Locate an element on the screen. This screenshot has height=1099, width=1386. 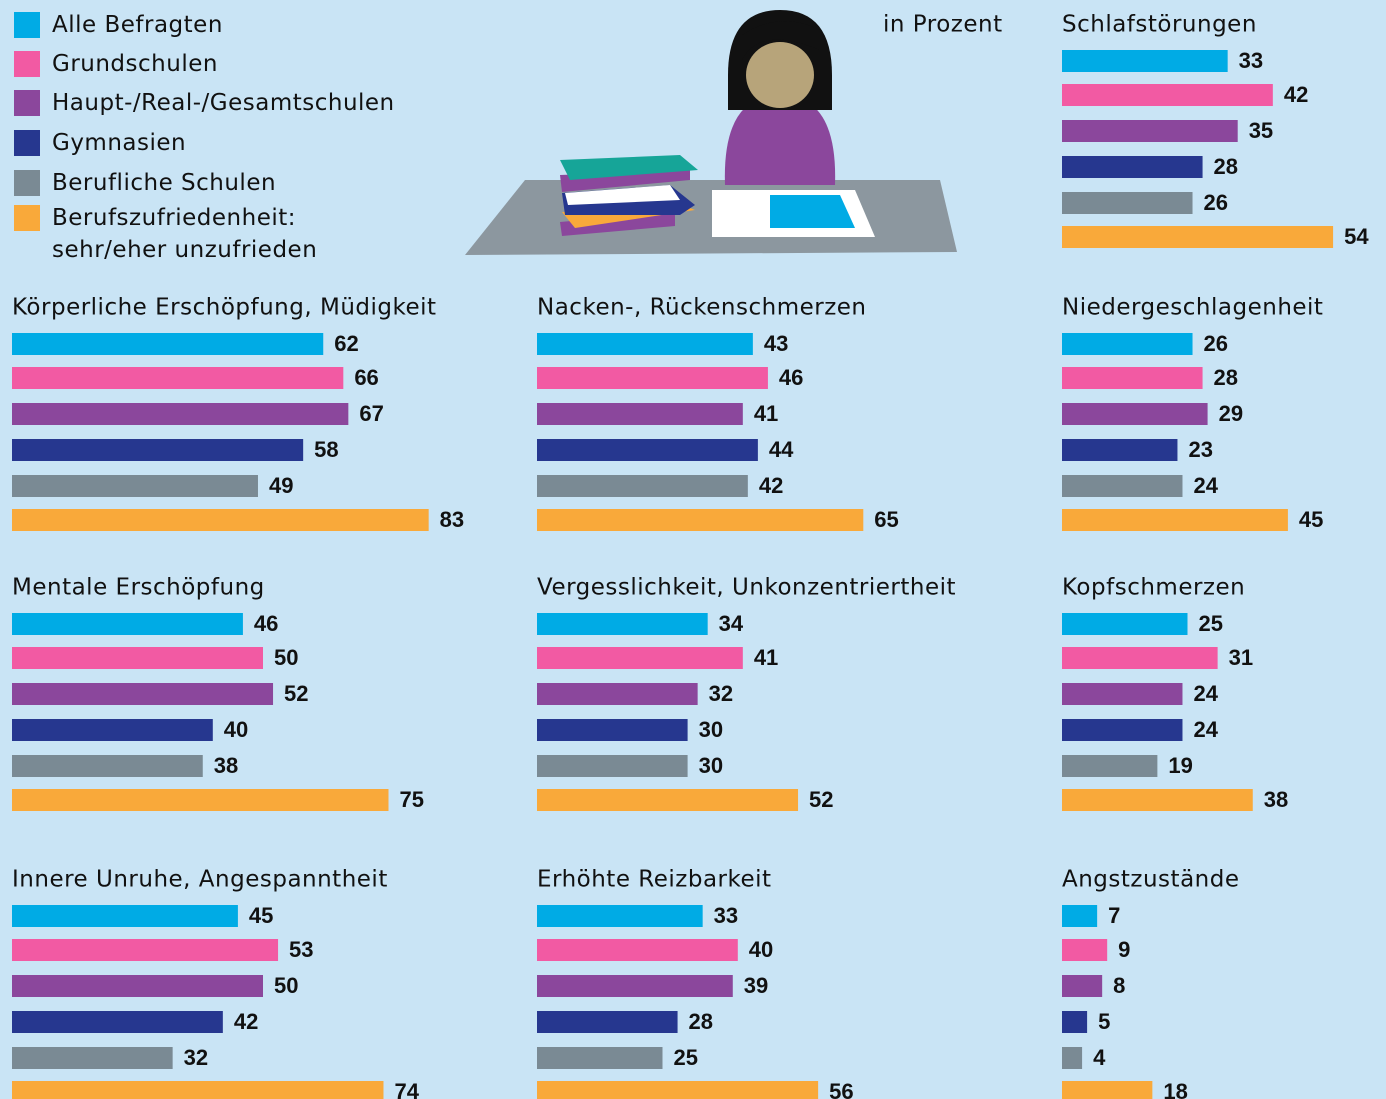
value-label: 65 is located at coordinates (886, 519).